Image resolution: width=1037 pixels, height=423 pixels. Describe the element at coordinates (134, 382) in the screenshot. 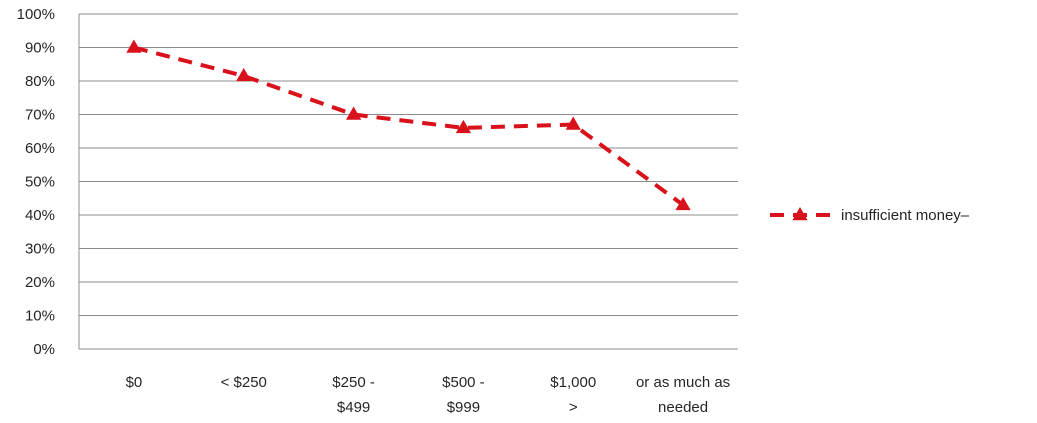

I see `x-tick-label: $0` at that location.